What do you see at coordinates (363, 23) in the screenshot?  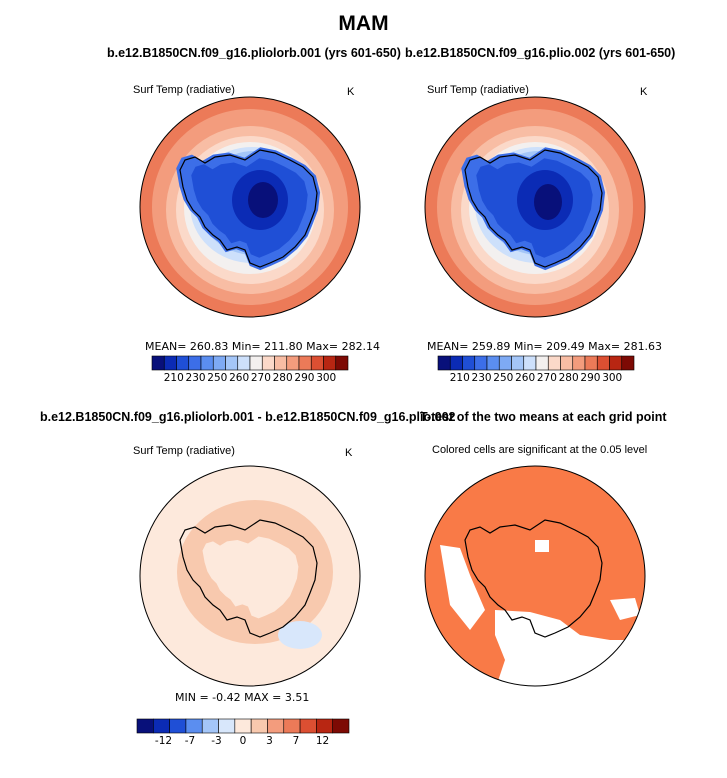 I see `figure-title: MAM` at bounding box center [363, 23].